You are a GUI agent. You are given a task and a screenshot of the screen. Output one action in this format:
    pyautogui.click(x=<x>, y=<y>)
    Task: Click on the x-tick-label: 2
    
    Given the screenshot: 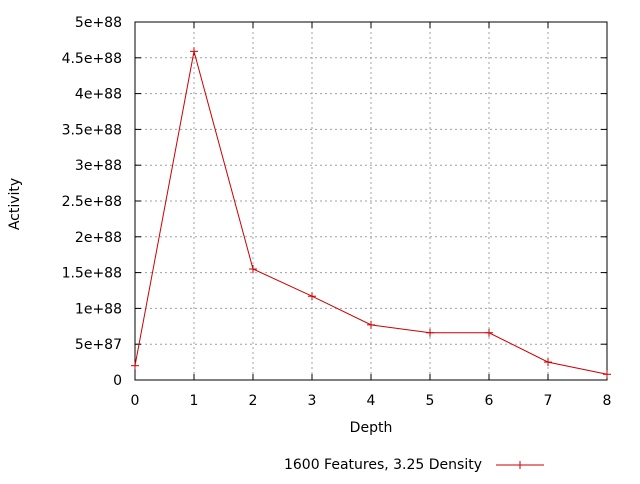 What is the action you would take?
    pyautogui.click(x=253, y=401)
    